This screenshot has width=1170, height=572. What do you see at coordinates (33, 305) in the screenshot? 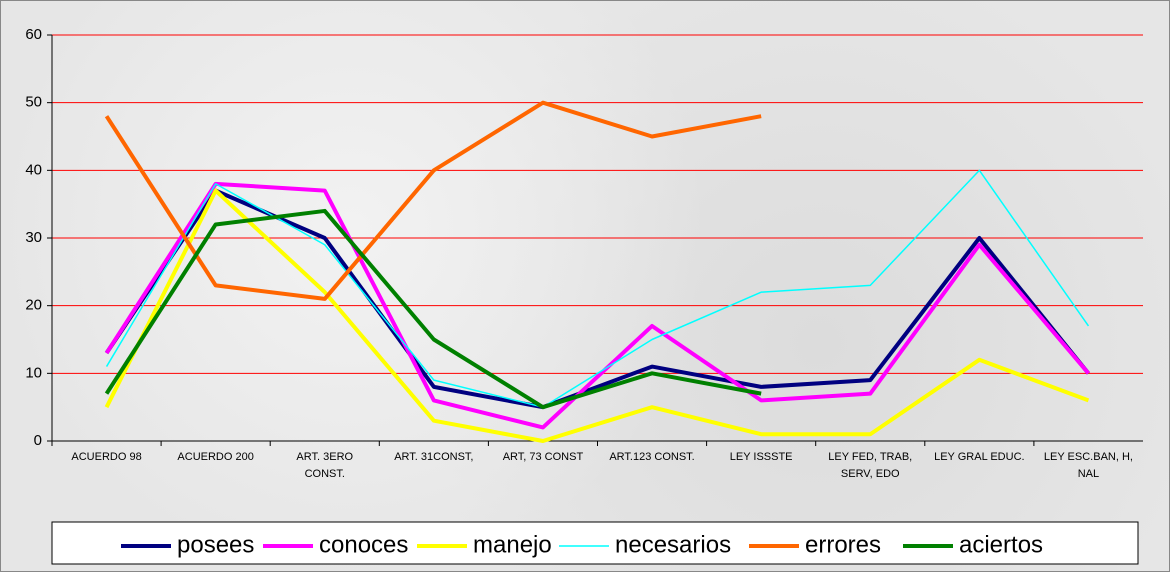
I see `y-tick-label: 20` at bounding box center [33, 305].